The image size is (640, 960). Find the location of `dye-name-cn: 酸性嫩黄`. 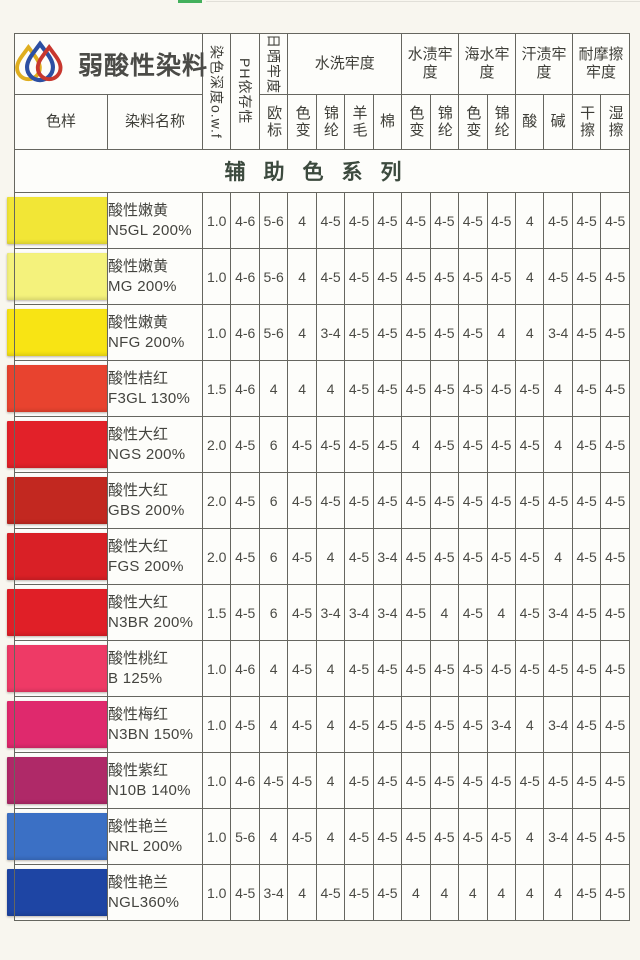

dye-name-cn: 酸性嫩黄 is located at coordinates (138, 266).